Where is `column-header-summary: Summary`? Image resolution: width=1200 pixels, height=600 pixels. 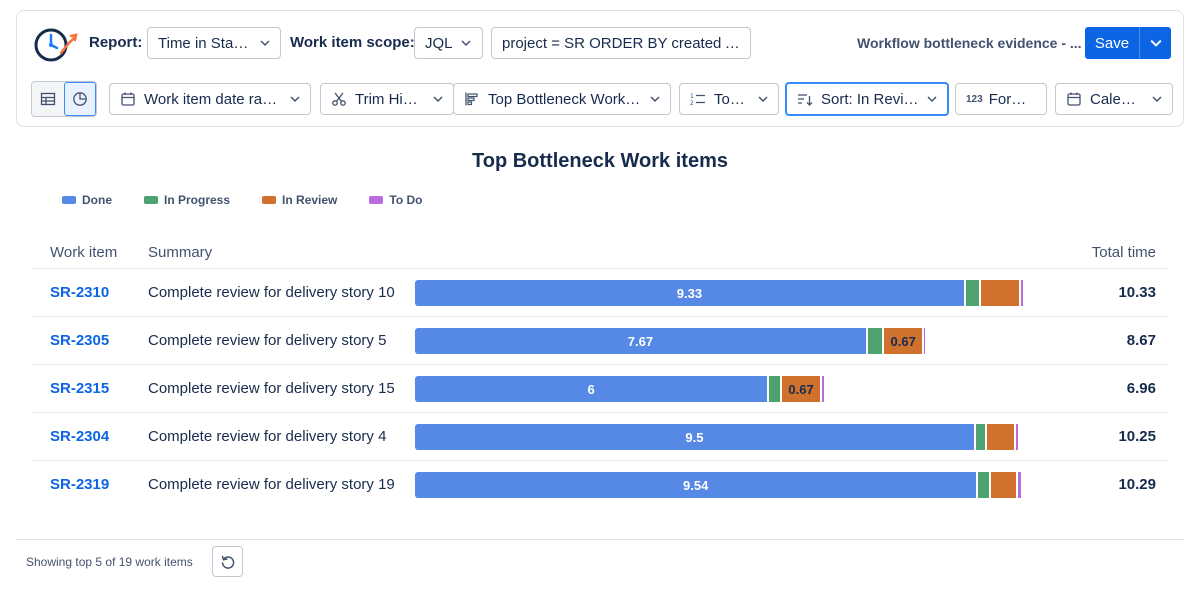 column-header-summary: Summary is located at coordinates (180, 252).